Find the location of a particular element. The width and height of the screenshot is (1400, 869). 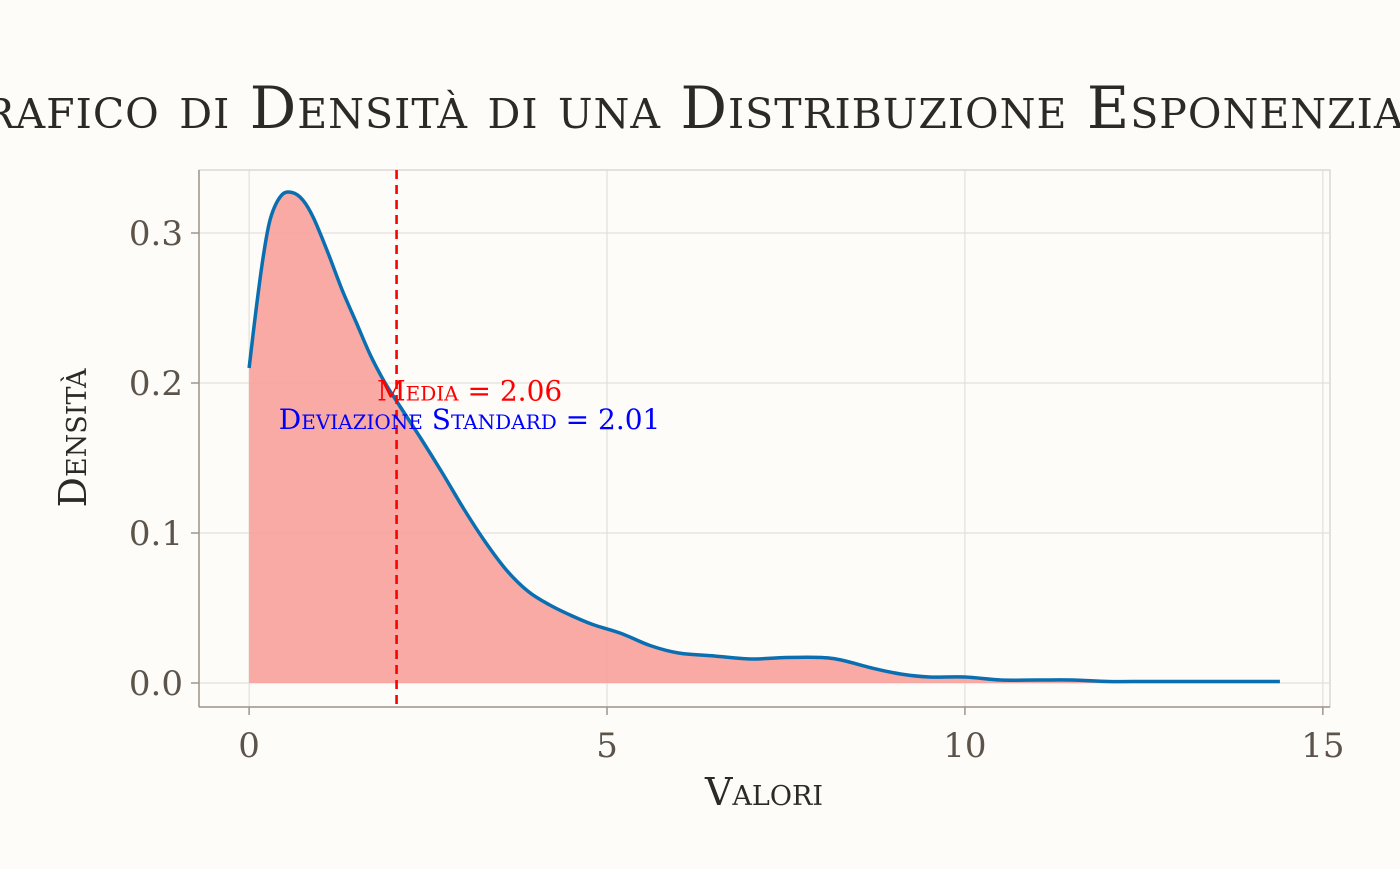

y-tick-label: 0.0 is located at coordinates (156, 684).